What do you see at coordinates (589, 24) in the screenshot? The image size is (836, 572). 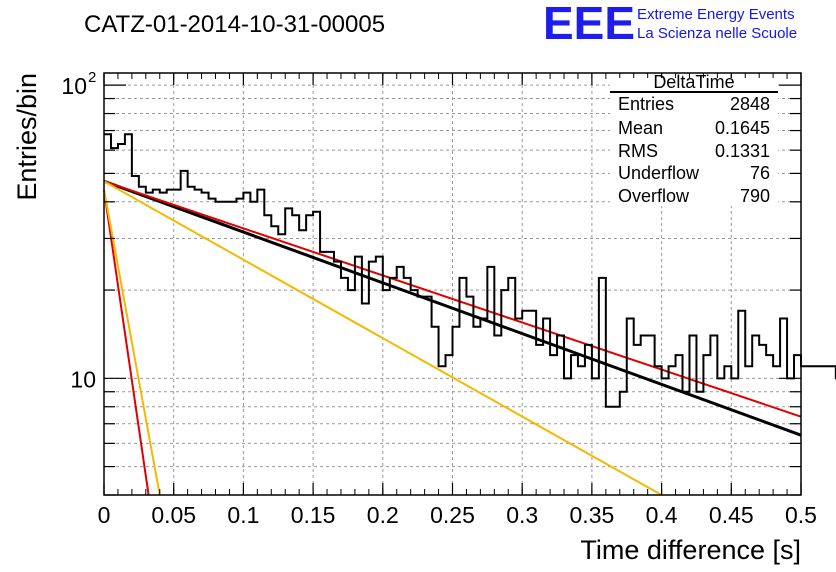 I see `logo-mark: EEE` at bounding box center [589, 24].